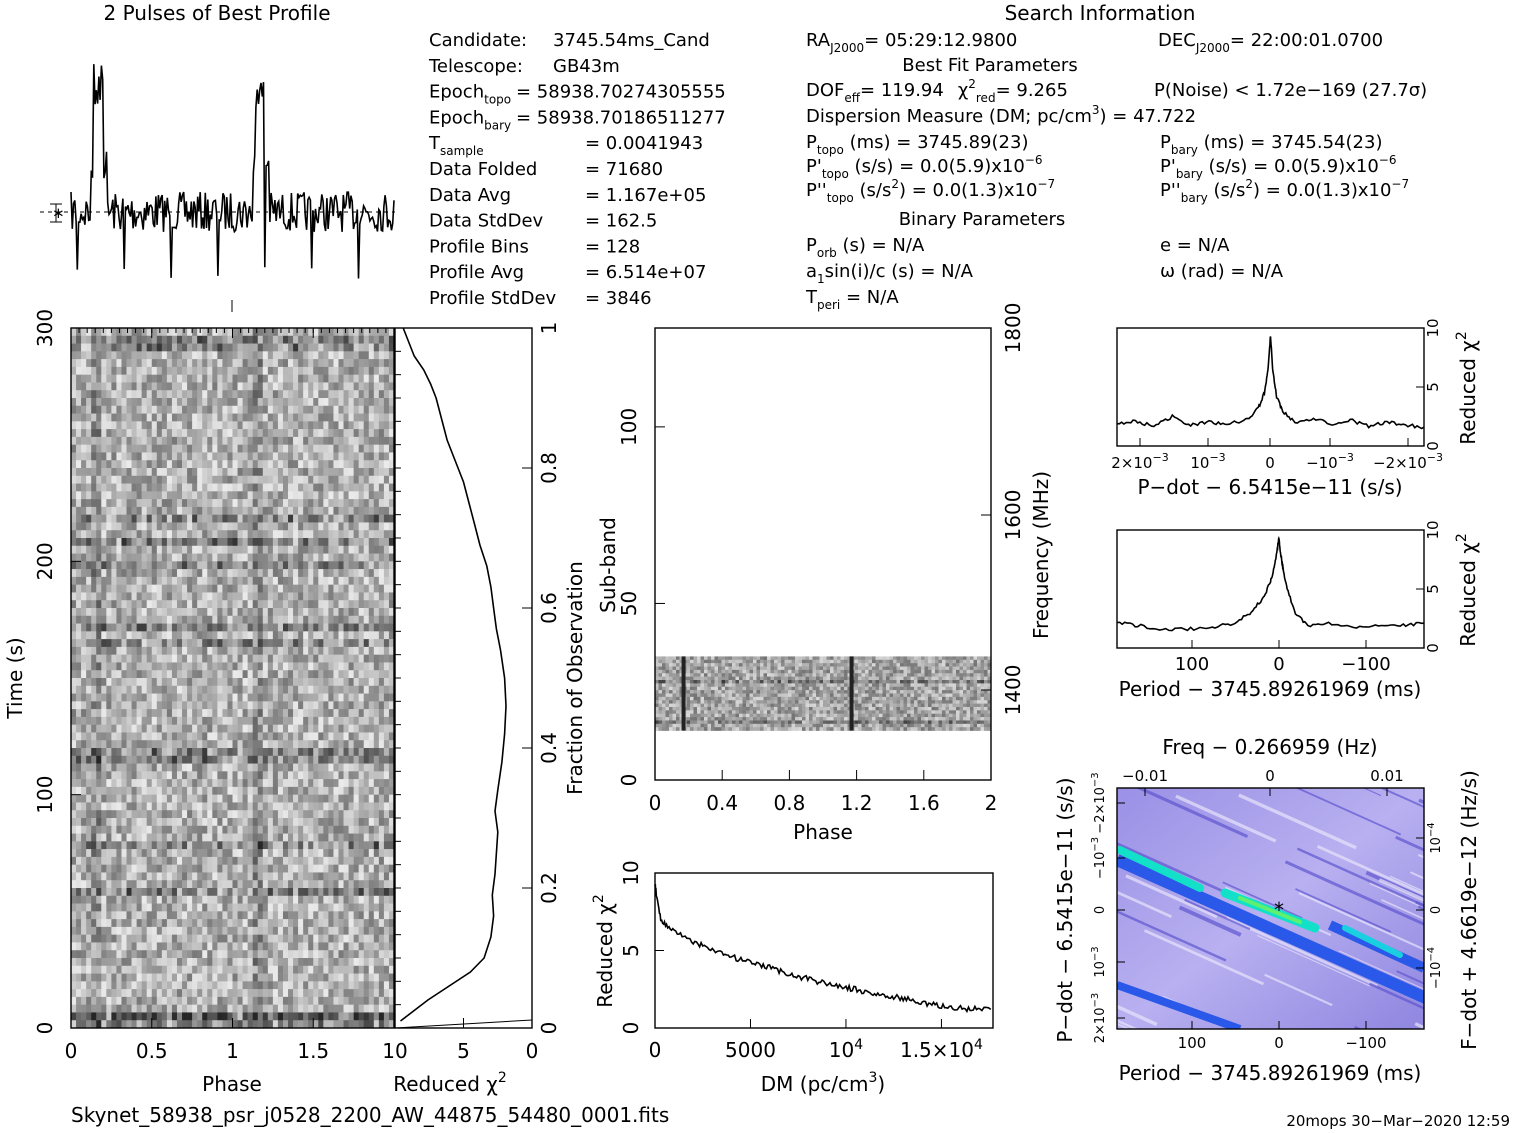 The height and width of the screenshot is (1133, 1517). Describe the element at coordinates (612, 246) in the screenshot. I see `info-row-value: = 128` at that location.